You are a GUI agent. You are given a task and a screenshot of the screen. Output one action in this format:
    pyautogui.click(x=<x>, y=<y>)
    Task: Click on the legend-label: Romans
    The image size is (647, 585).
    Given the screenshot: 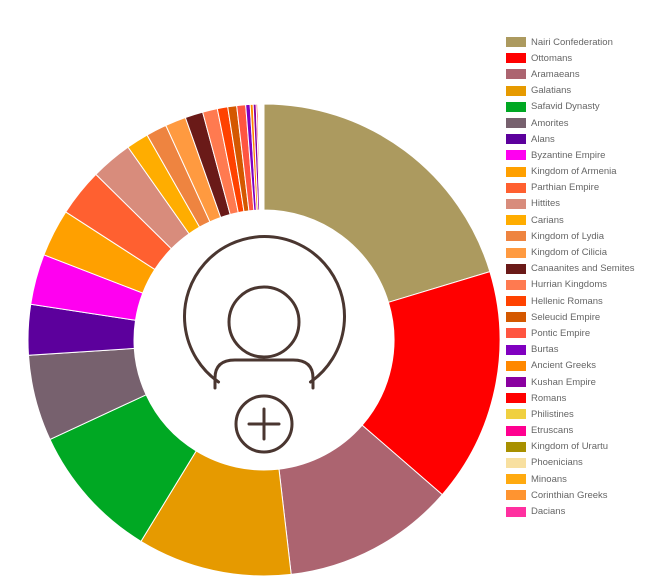 What is the action you would take?
    pyautogui.click(x=549, y=398)
    